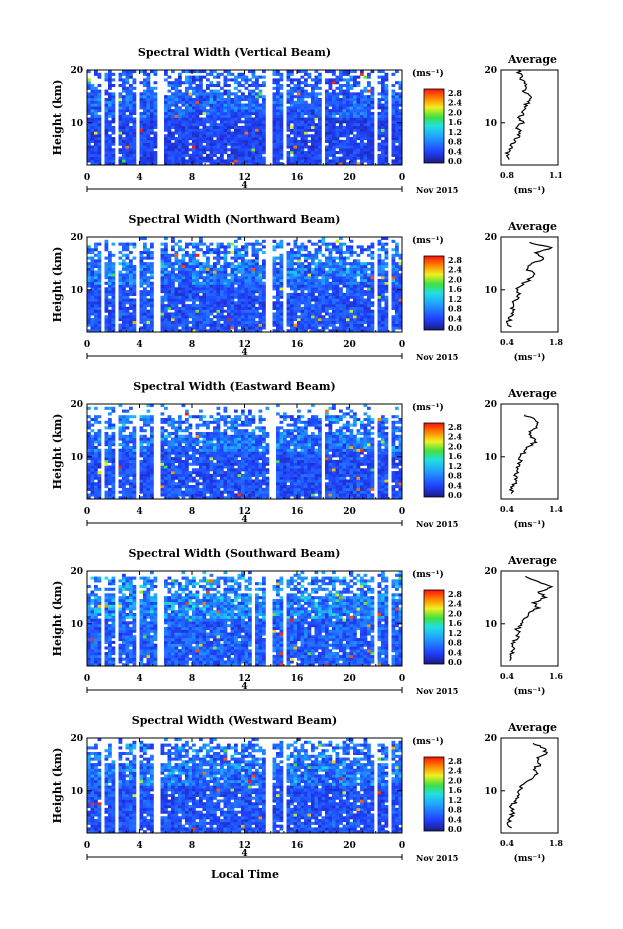 Image resolution: width=623 pixels, height=929 pixels. Describe the element at coordinates (192, 345) in the screenshot. I see `x-tick-label: 8` at that location.